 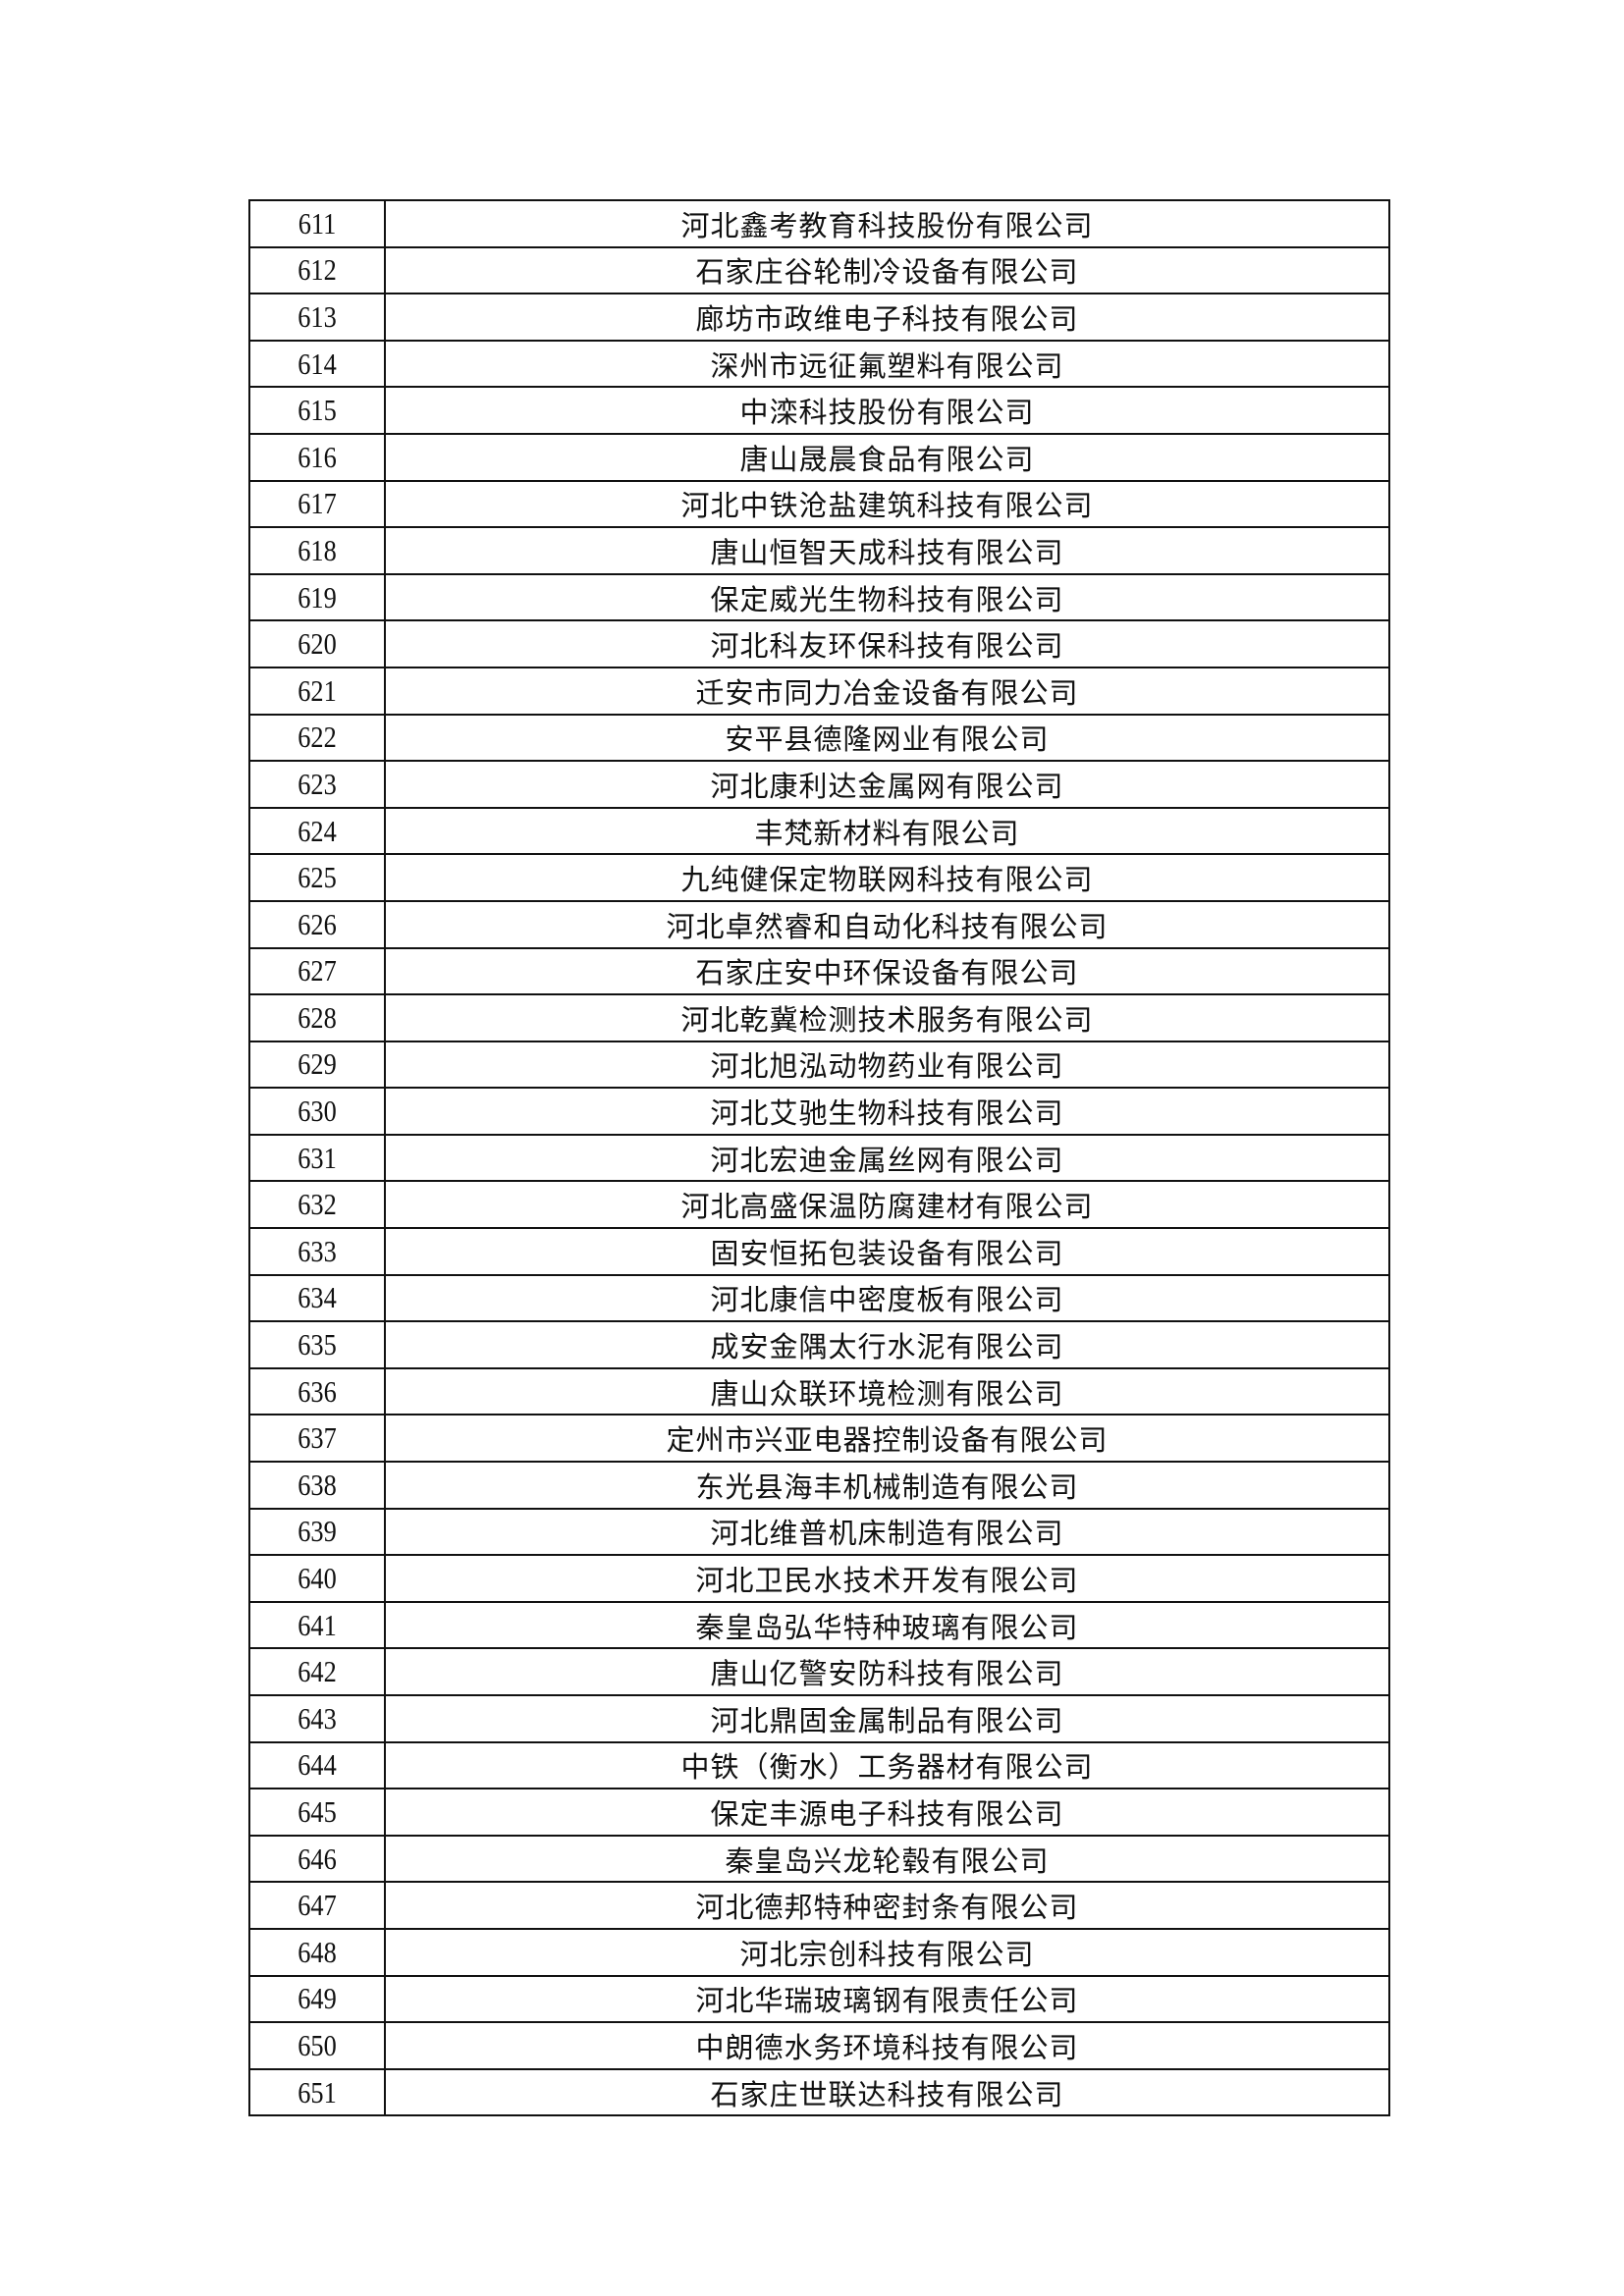 I want to click on table-row: 628 河北乾冀检测技术服务有限公司, so click(x=819, y=1017).